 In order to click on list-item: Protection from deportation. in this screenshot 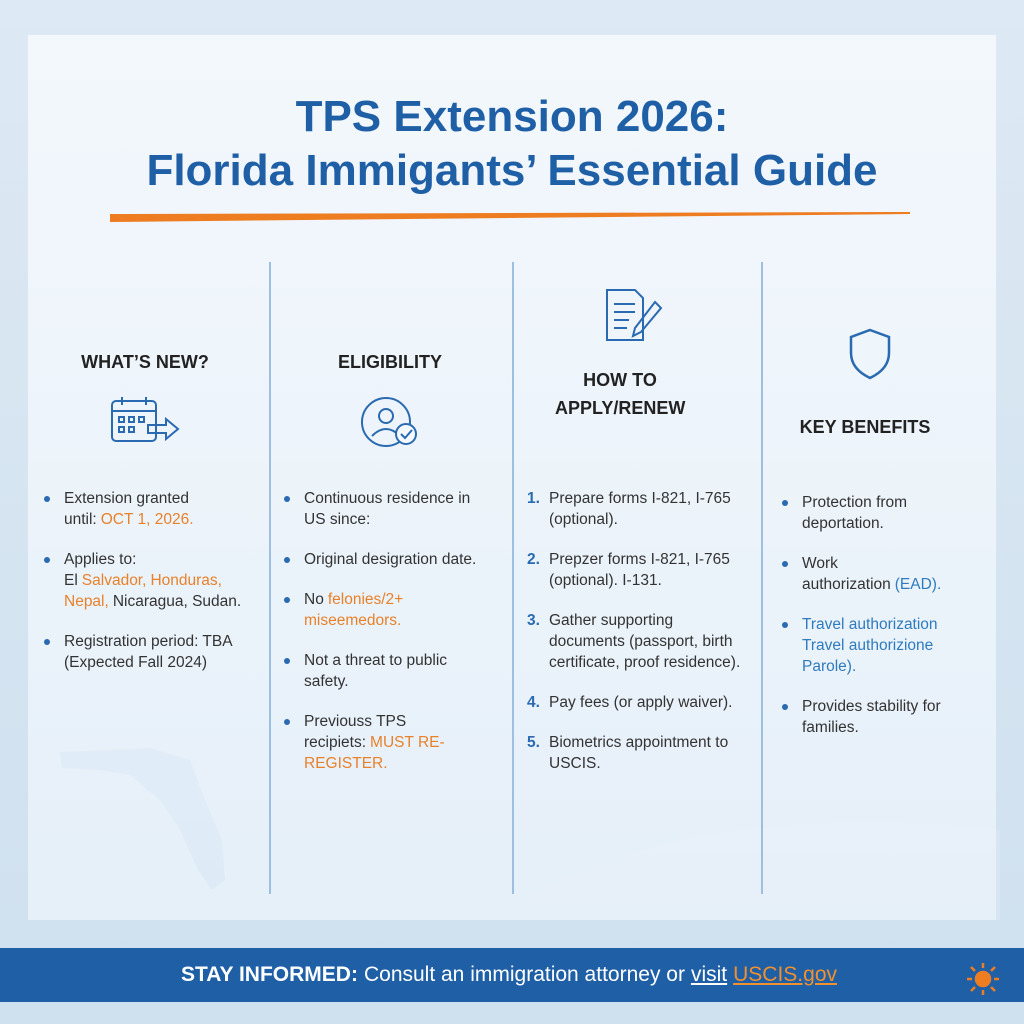, I will do `click(875, 513)`.